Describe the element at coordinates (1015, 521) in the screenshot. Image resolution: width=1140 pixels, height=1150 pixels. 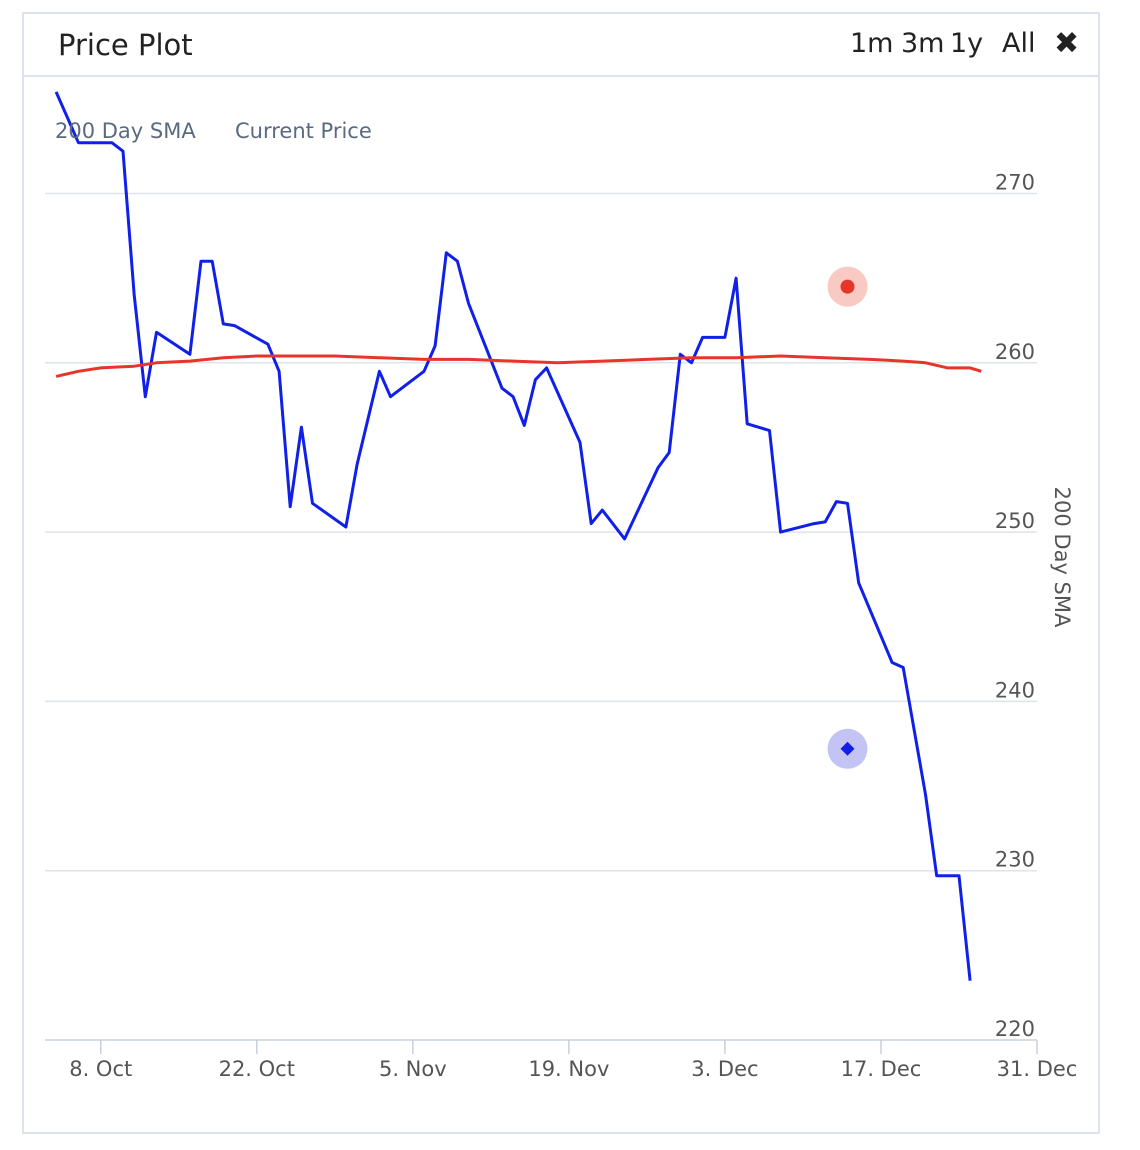
I see `y-tick-label: 250` at that location.